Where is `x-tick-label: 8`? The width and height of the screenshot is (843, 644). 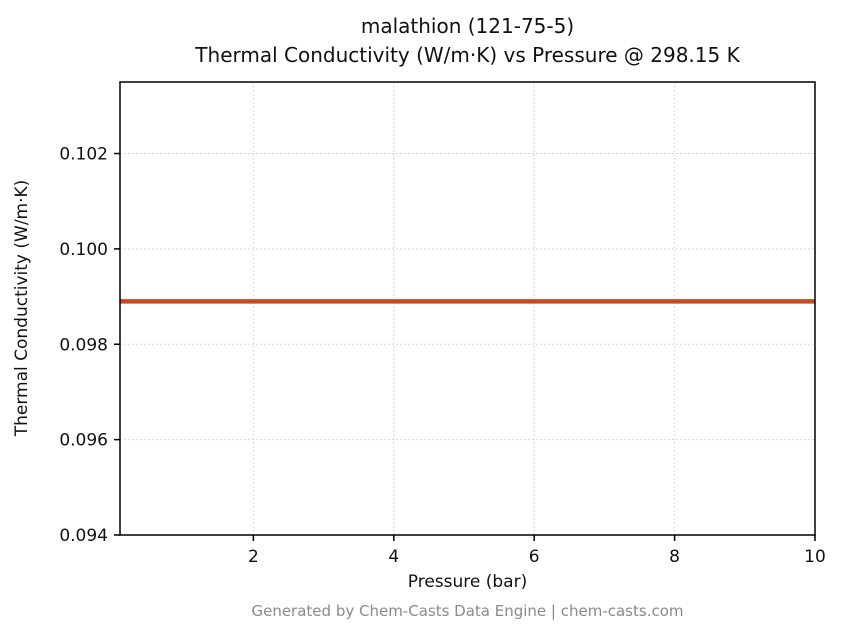
x-tick-label: 8 is located at coordinates (674, 557).